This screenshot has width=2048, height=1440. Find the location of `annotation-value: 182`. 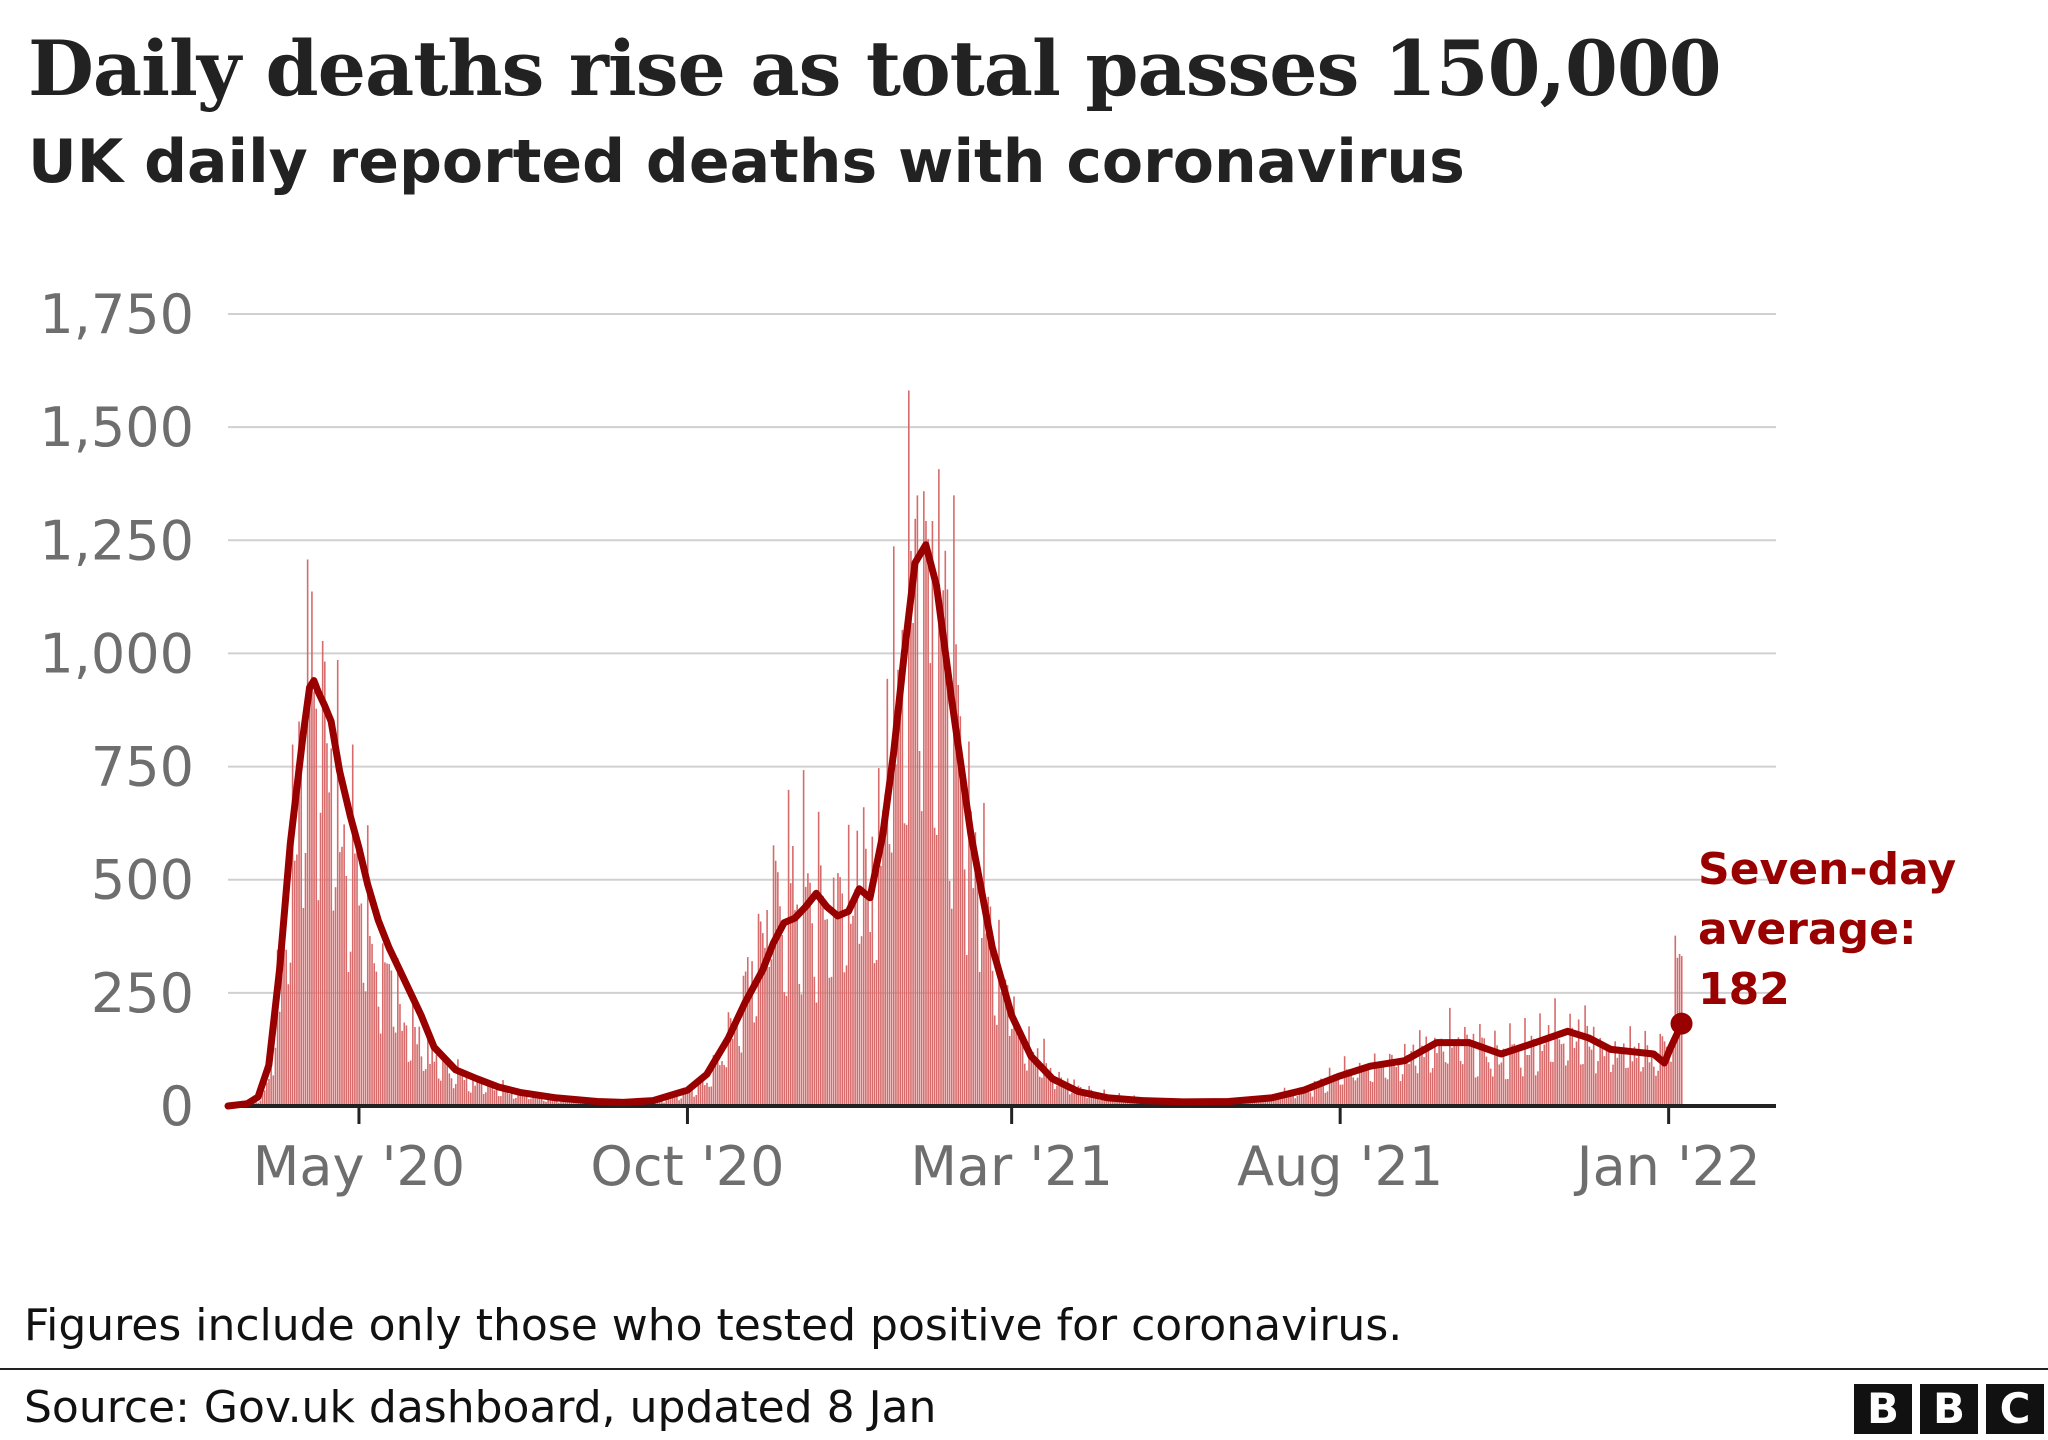

annotation-value: 182 is located at coordinates (1744, 989).